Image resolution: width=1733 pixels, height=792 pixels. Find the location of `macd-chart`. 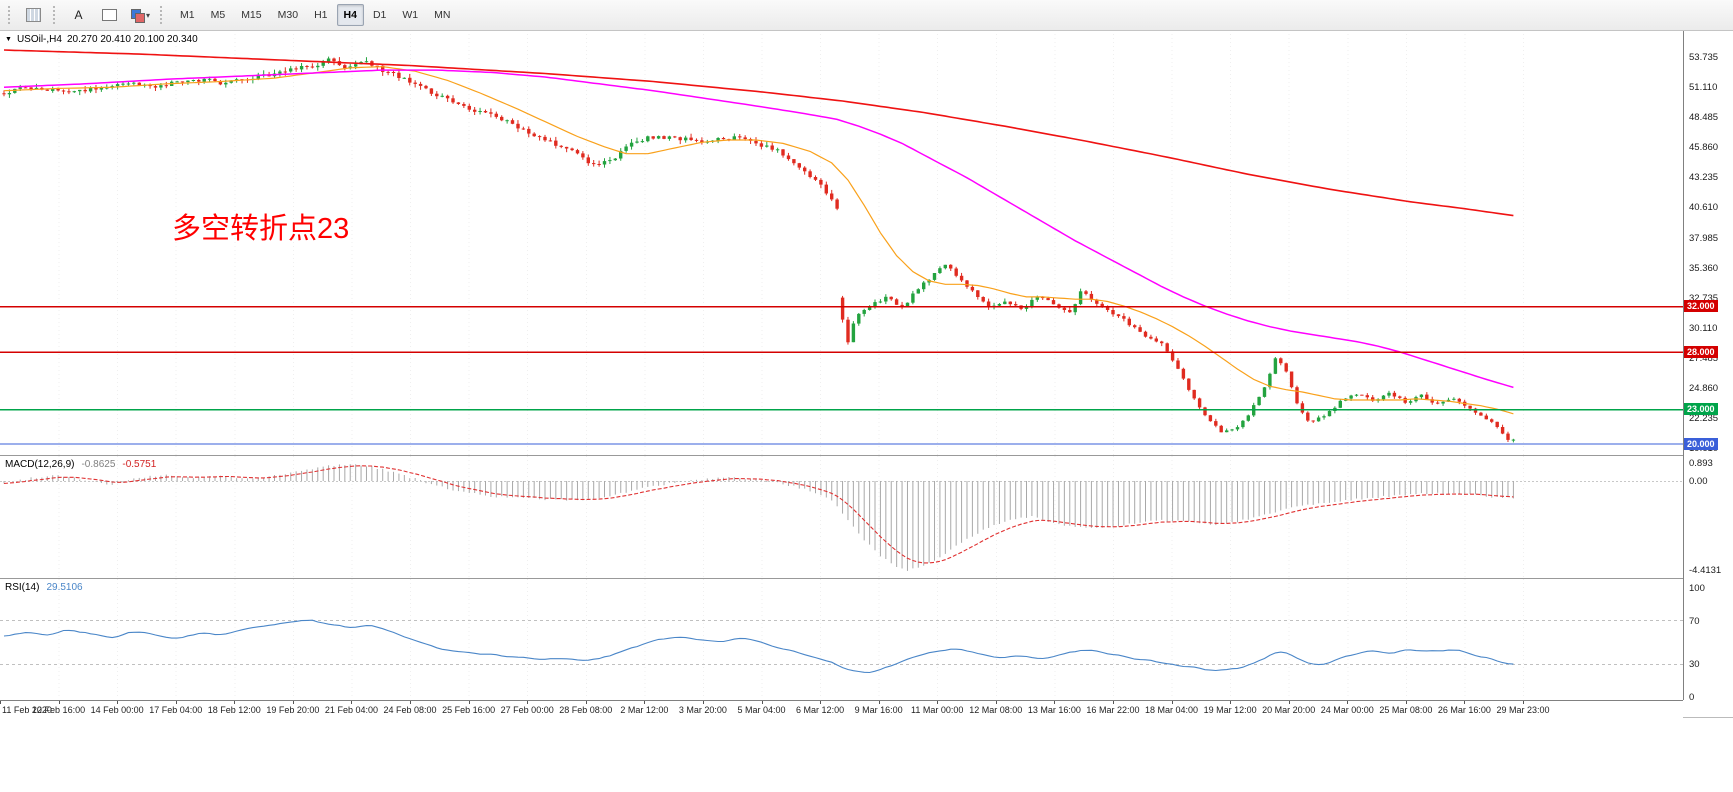

macd-chart is located at coordinates (841, 517).